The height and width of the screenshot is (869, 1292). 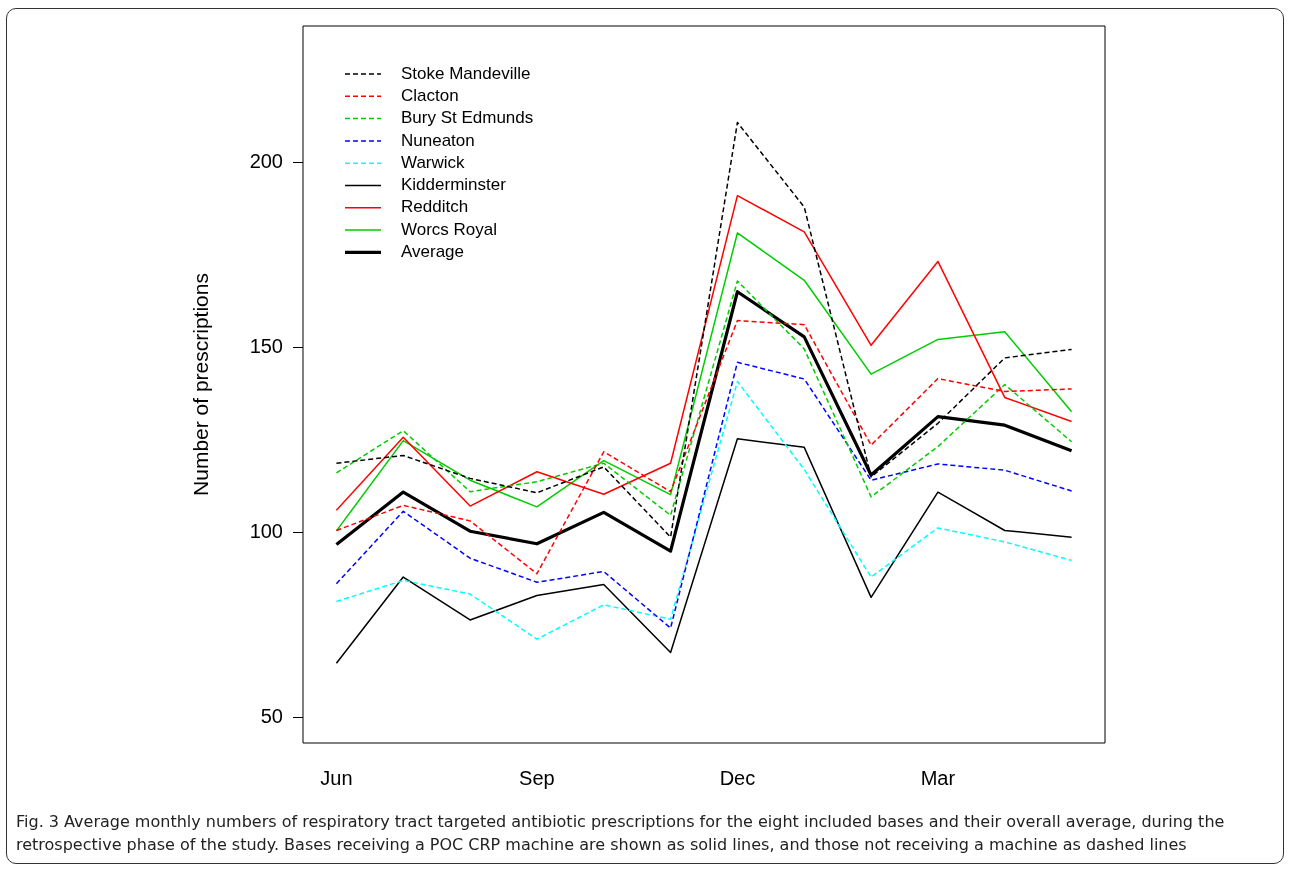 I want to click on x-tick-label: Dec, so click(x=737, y=777).